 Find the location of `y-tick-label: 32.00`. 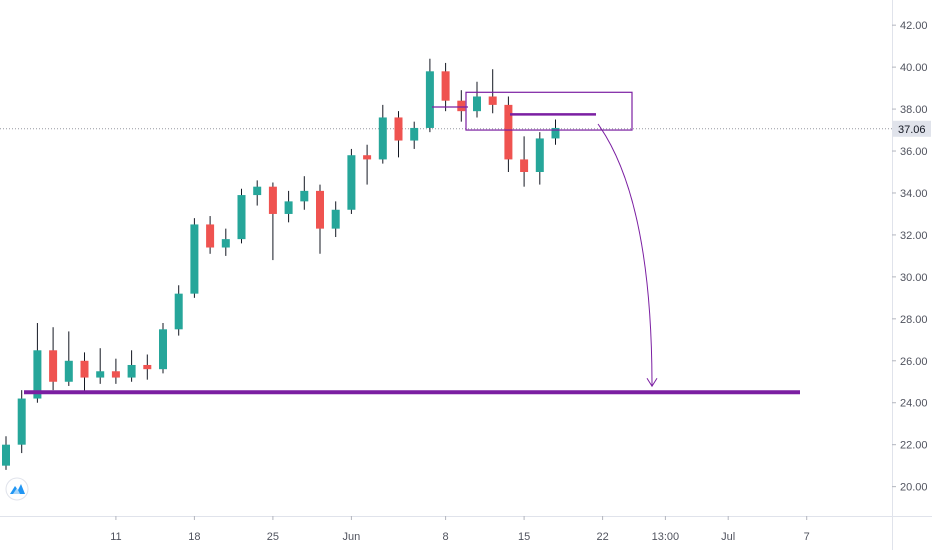

y-tick-label: 32.00 is located at coordinates (914, 236).